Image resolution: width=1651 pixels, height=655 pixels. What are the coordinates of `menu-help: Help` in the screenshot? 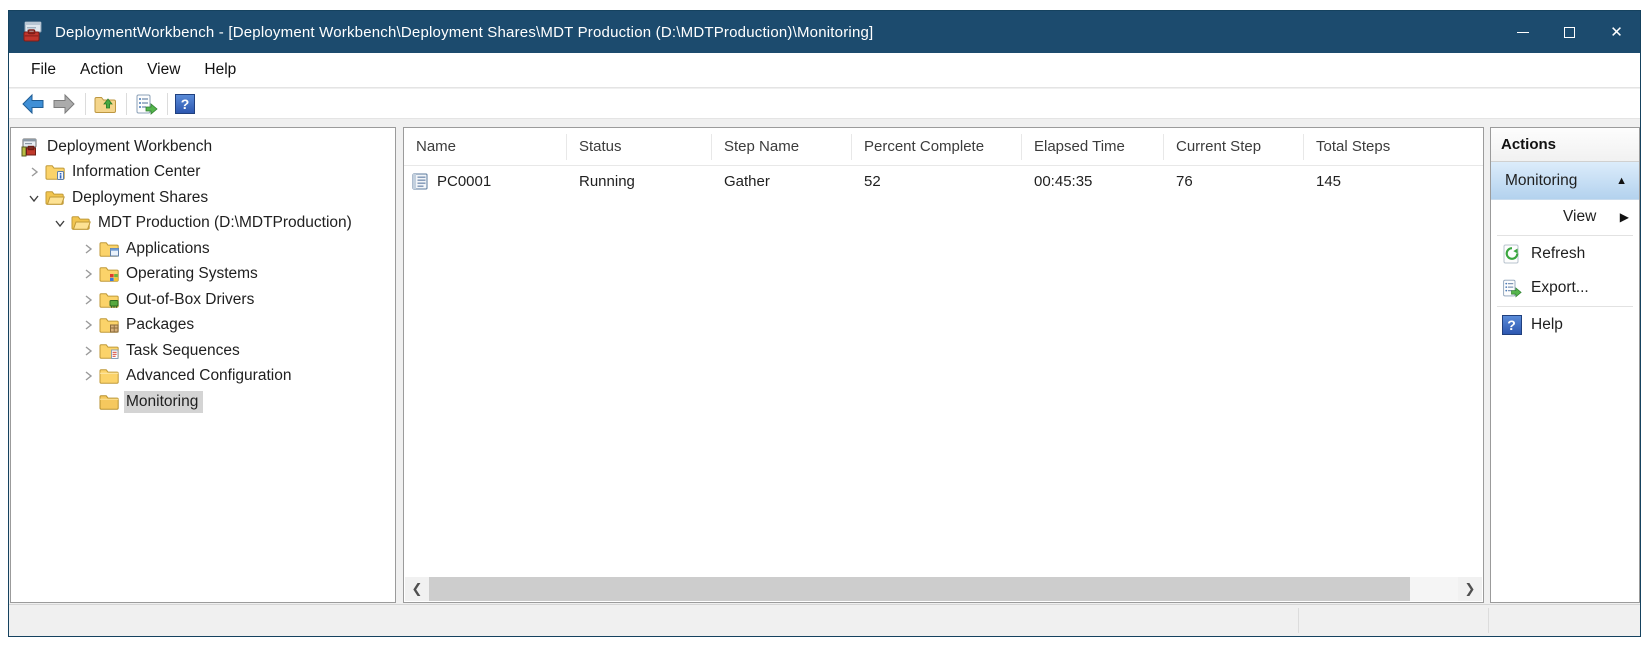 It's located at (220, 69).